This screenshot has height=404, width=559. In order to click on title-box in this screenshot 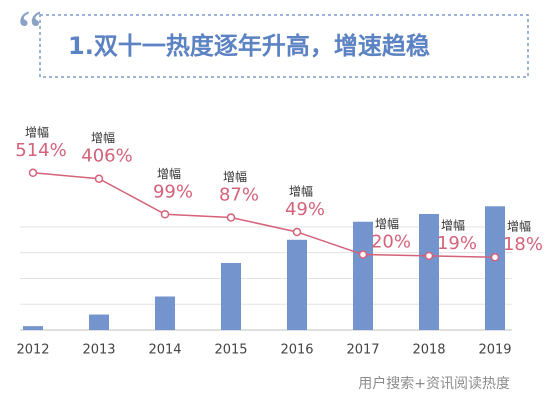, I will do `click(284, 46)`.